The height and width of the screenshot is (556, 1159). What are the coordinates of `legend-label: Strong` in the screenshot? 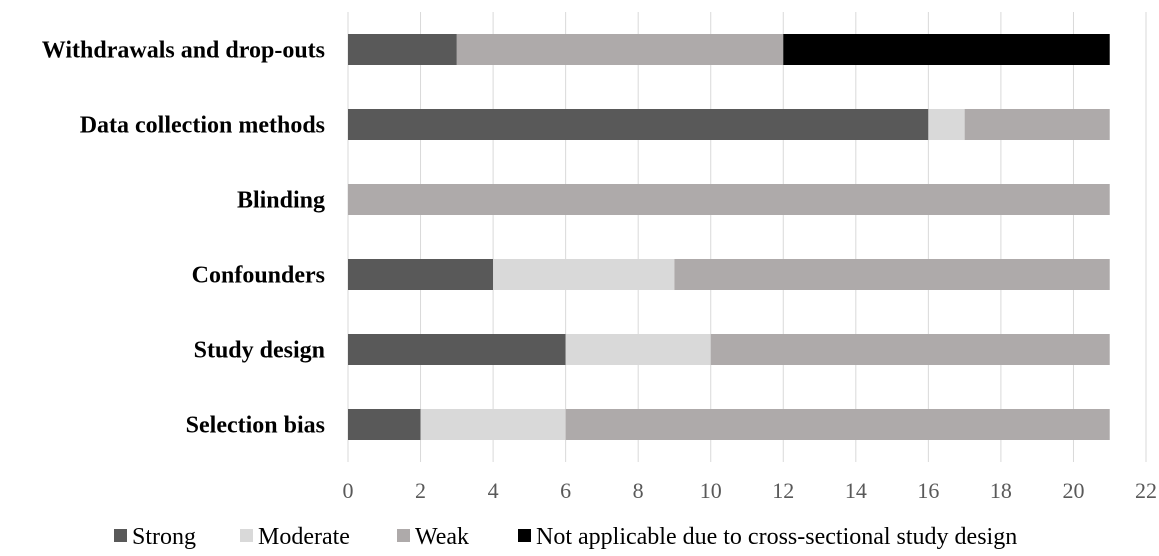 It's located at (164, 537).